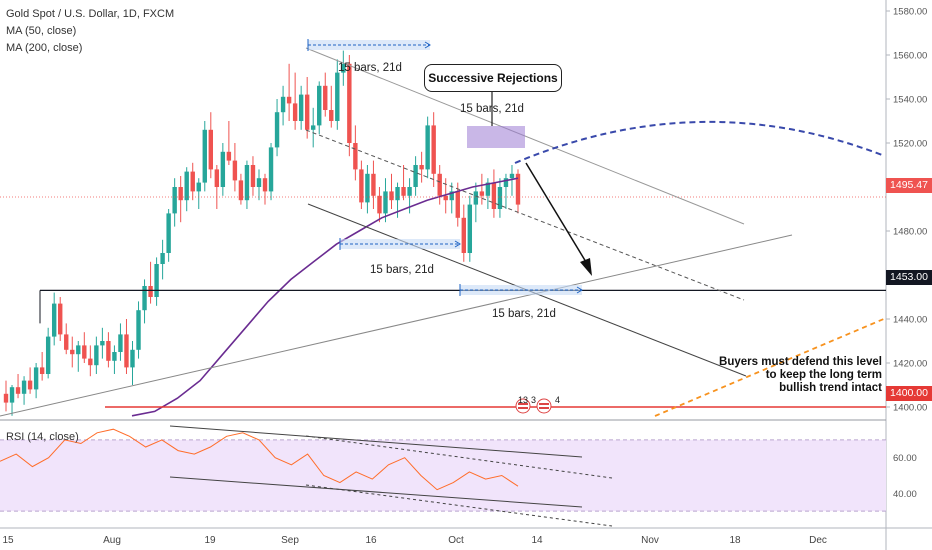 This screenshot has height=550, width=932. What do you see at coordinates (556, 212) in the screenshot?
I see `projection-arrow-line` at bounding box center [556, 212].